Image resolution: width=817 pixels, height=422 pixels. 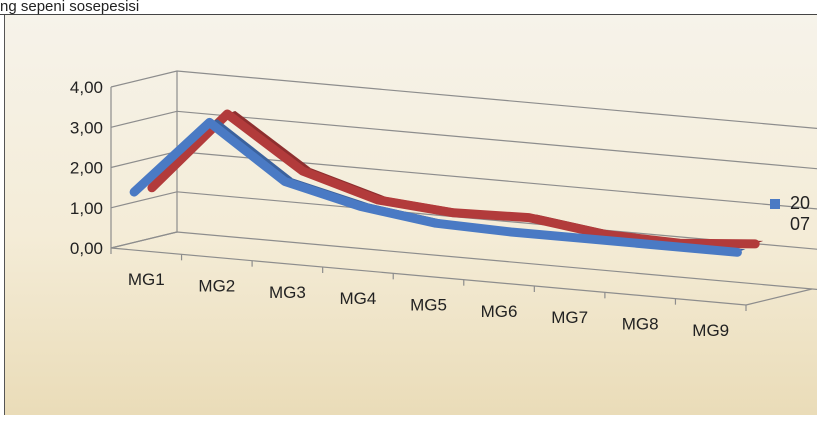 What do you see at coordinates (86, 208) in the screenshot?
I see `y-tick-label: 1,00` at bounding box center [86, 208].